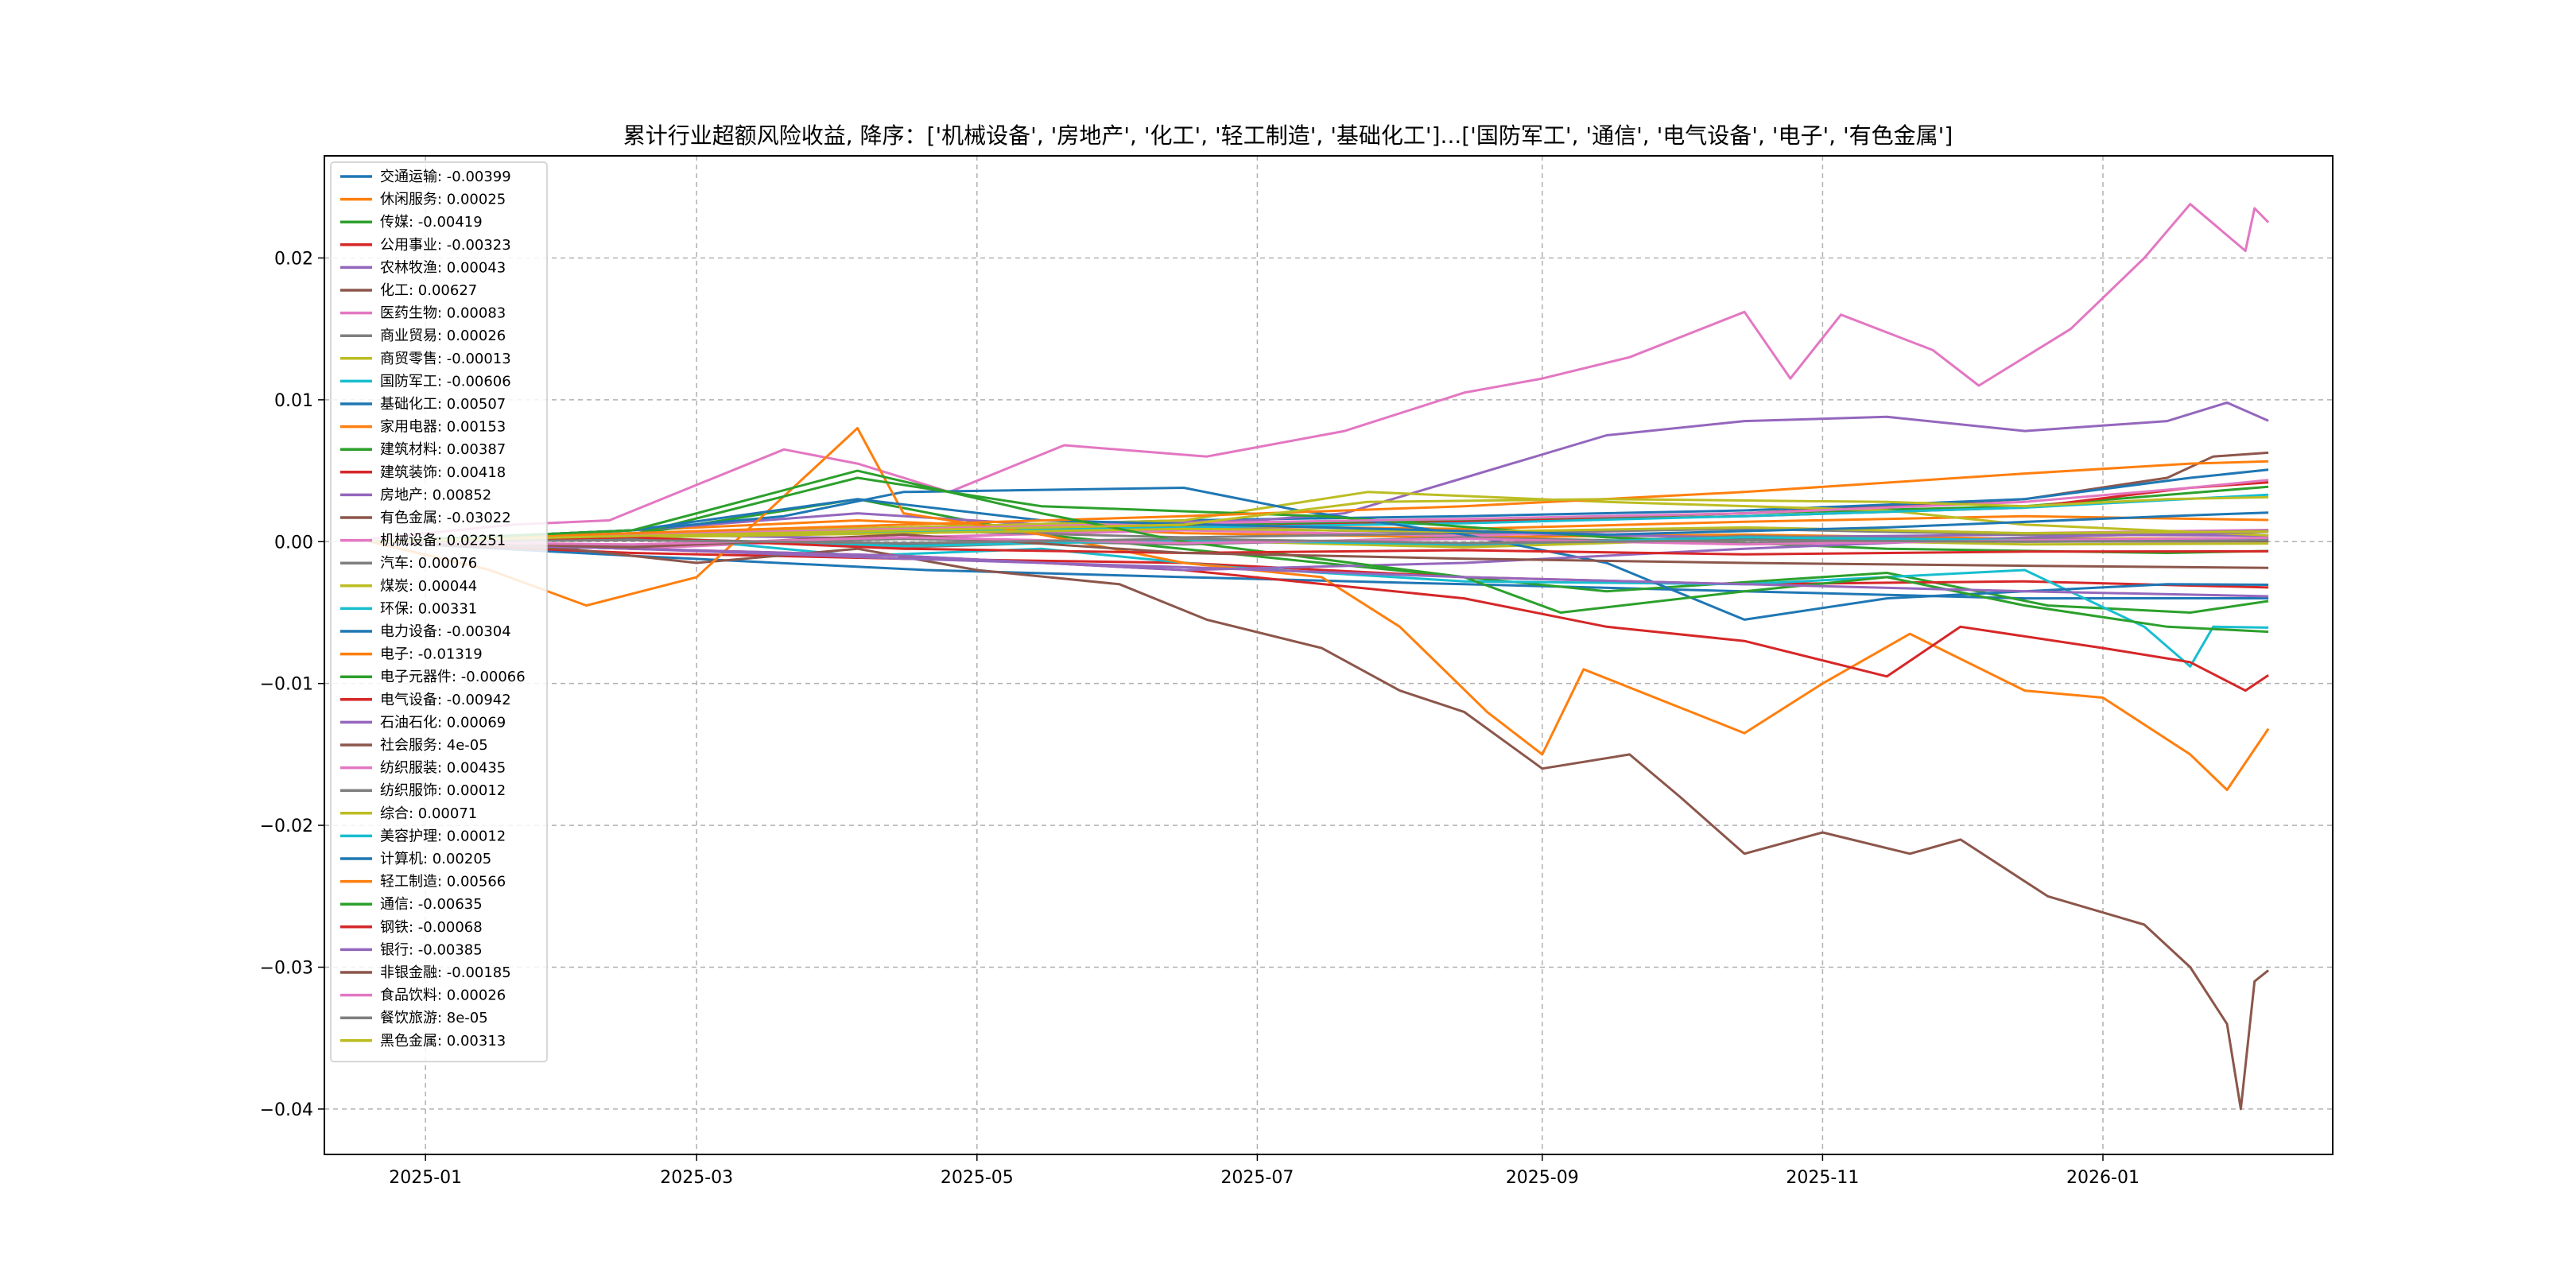 This screenshot has height=1288, width=2576. I want to click on legend-box, so click(439, 612).